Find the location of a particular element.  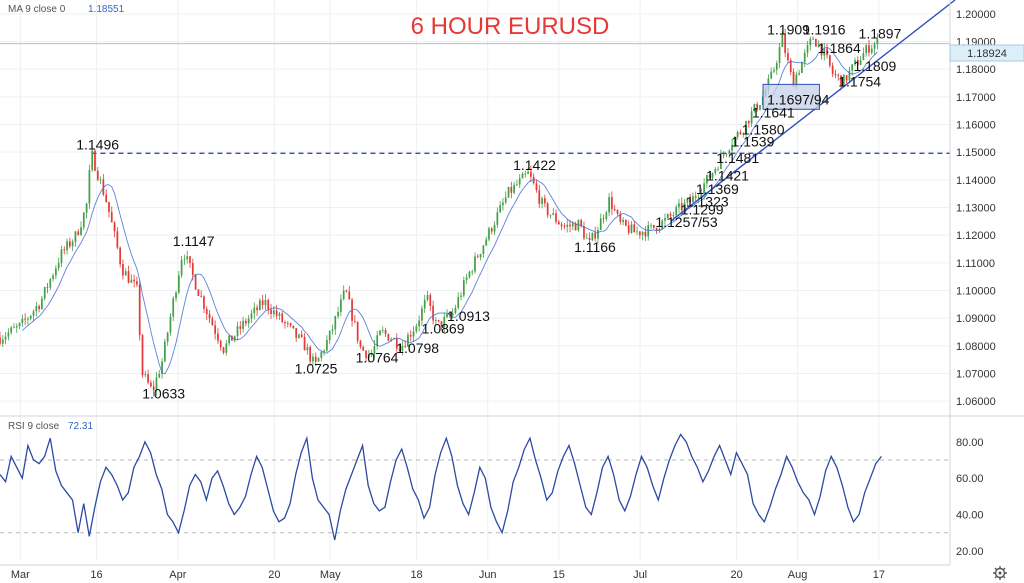

settings-gear-icon is located at coordinates (1000, 573).